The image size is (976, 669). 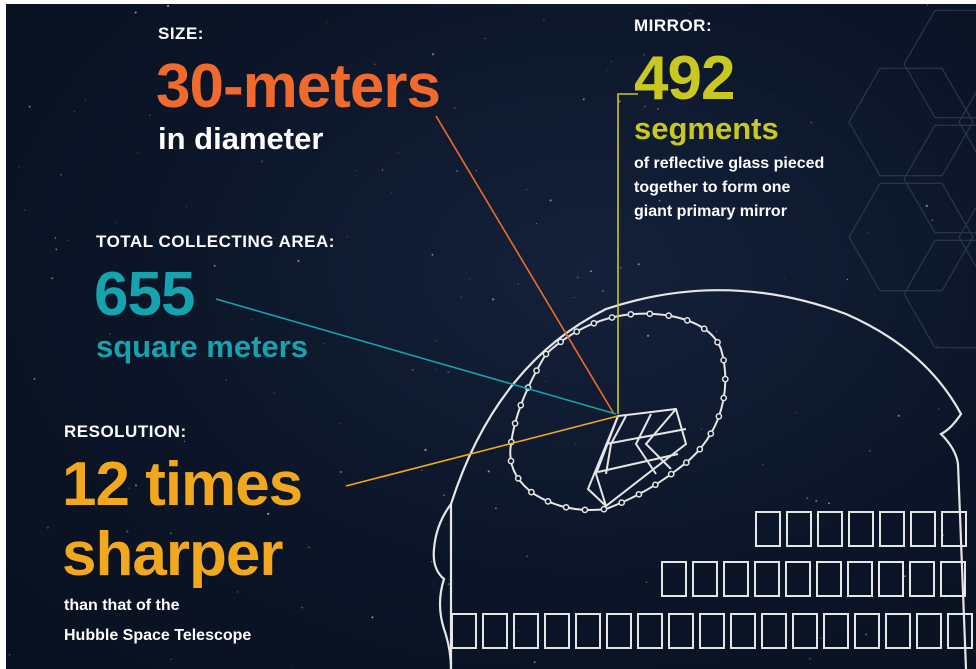 I want to click on resolution-detail-line-1: than that of the, so click(x=122, y=605).